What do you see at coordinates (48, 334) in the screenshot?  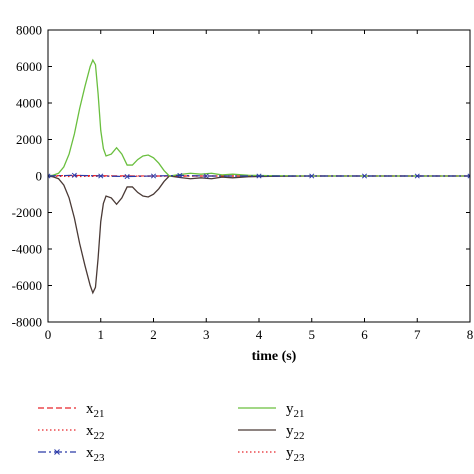 I see `x-tick-label: 0` at bounding box center [48, 334].